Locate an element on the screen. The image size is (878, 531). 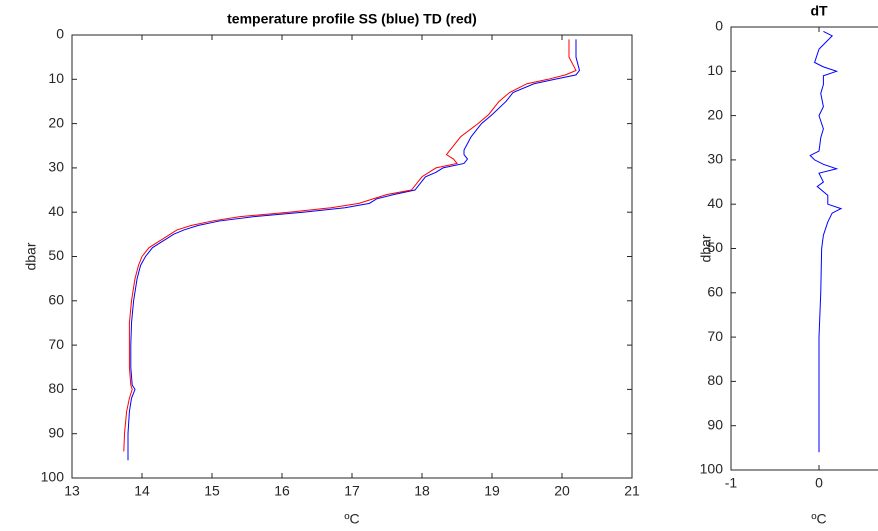
x-tick-label: 17 is located at coordinates (352, 491).